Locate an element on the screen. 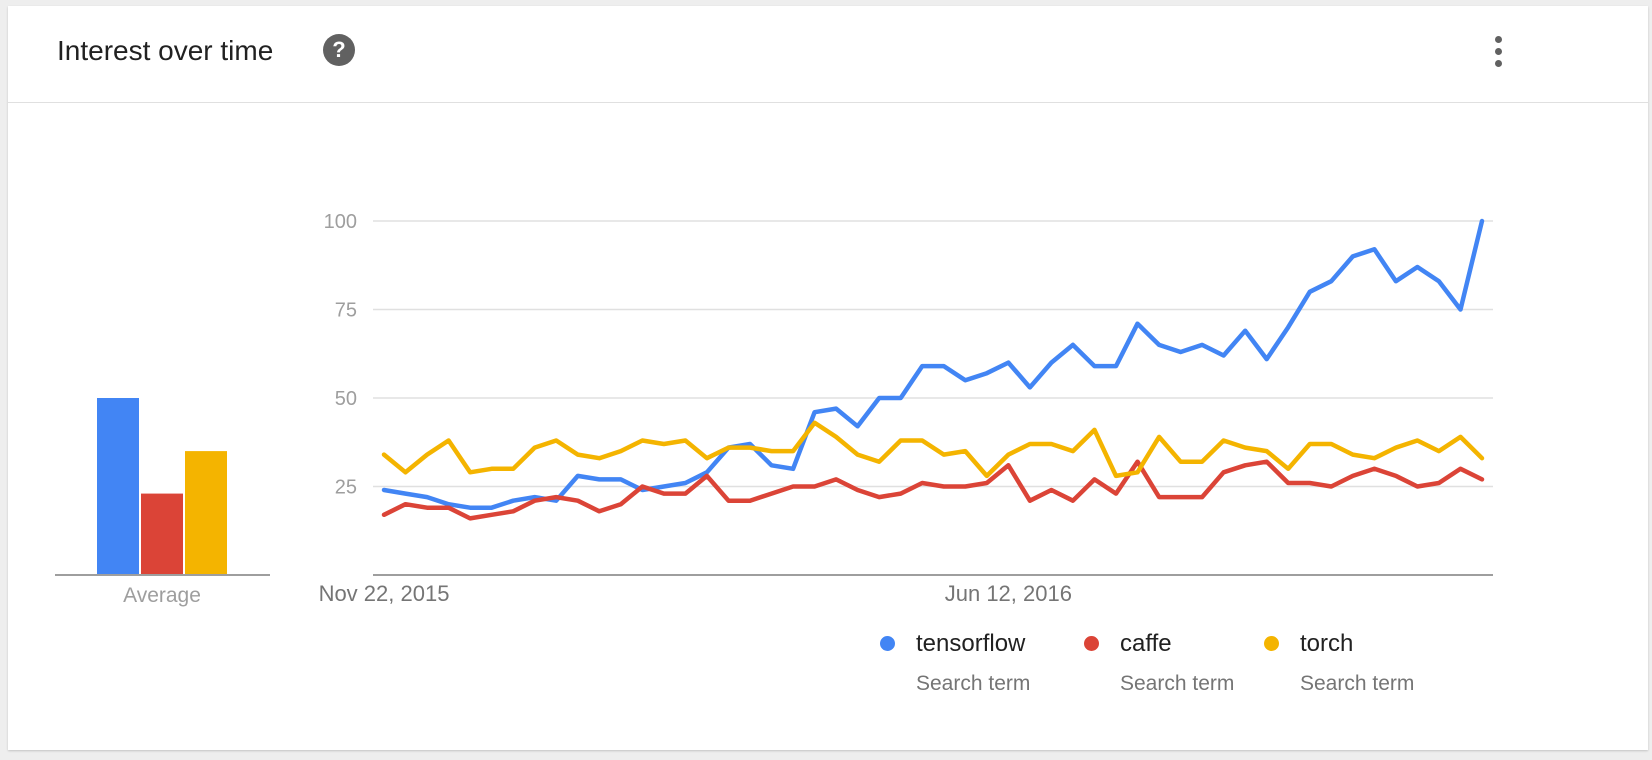 Image resolution: width=1652 pixels, height=760 pixels. y-tick-label: 25 is located at coordinates (346, 488).